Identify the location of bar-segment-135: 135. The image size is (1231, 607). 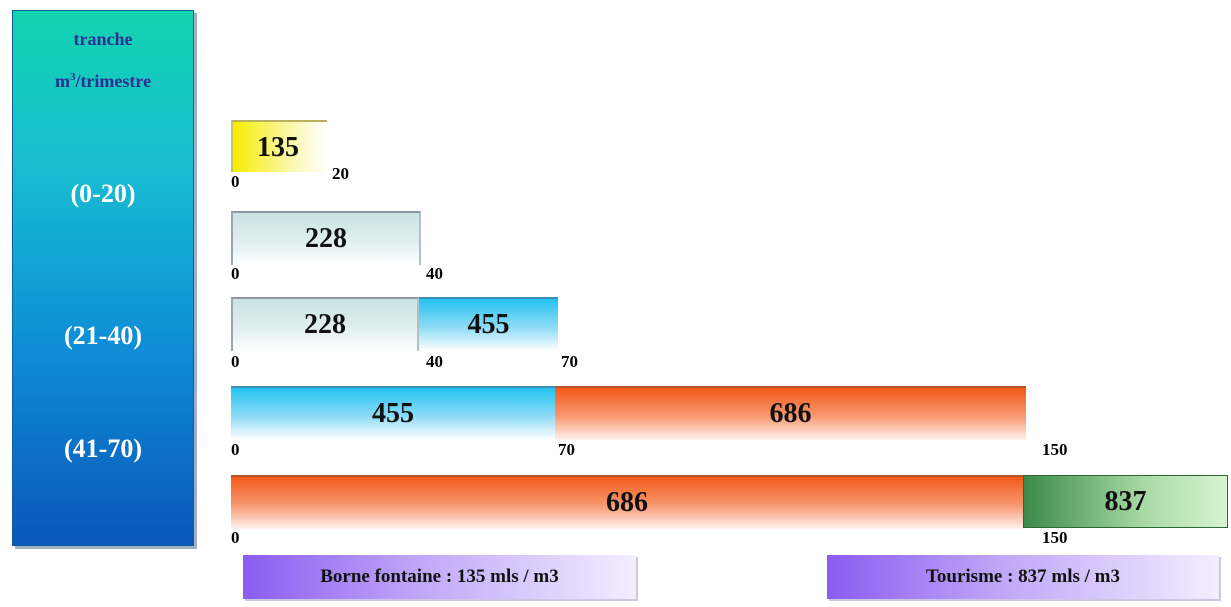
(279, 146).